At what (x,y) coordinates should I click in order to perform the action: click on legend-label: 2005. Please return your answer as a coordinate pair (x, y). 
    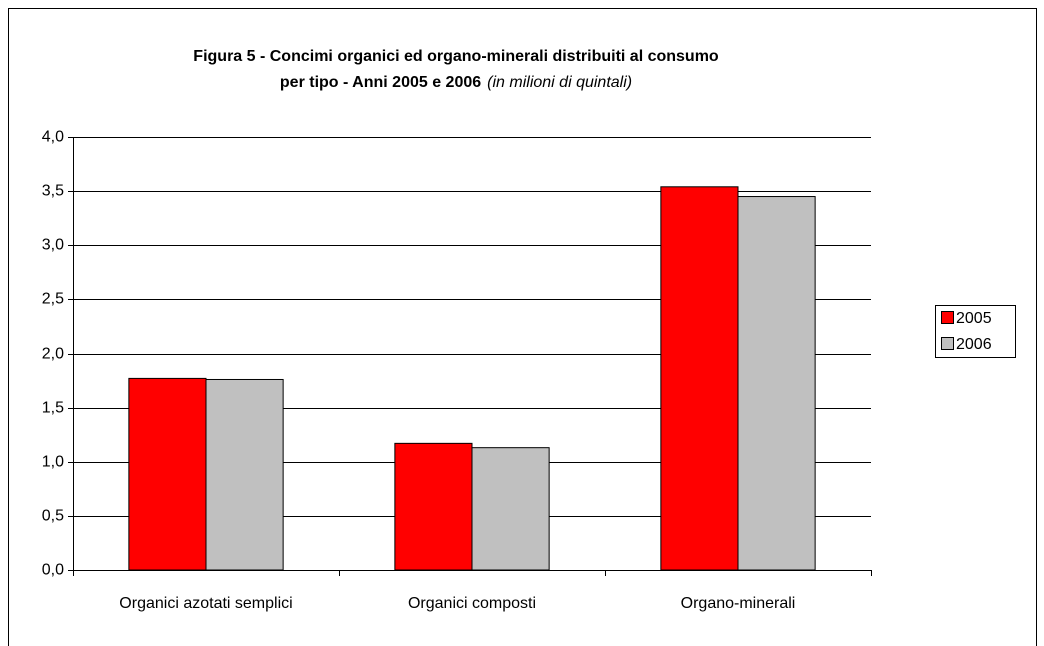
    Looking at the image, I should click on (974, 318).